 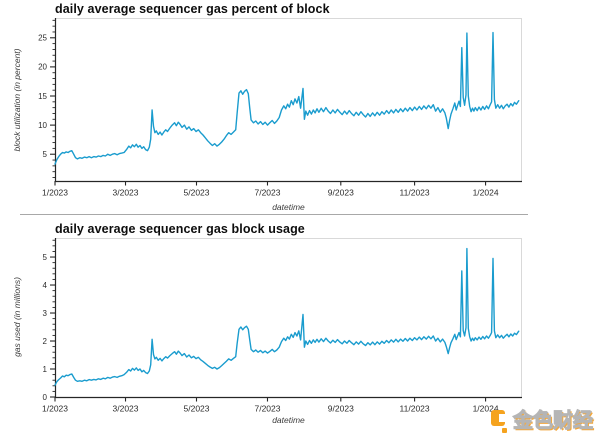 What do you see at coordinates (45, 313) in the screenshot?
I see `svg-text: 3` at bounding box center [45, 313].